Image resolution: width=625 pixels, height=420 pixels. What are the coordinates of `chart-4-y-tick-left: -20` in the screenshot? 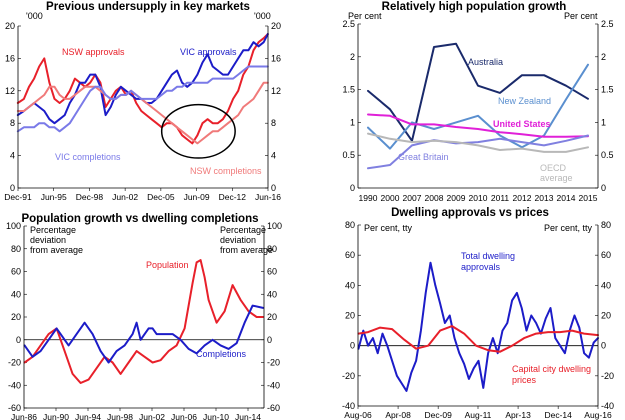 It's located at (348, 376).